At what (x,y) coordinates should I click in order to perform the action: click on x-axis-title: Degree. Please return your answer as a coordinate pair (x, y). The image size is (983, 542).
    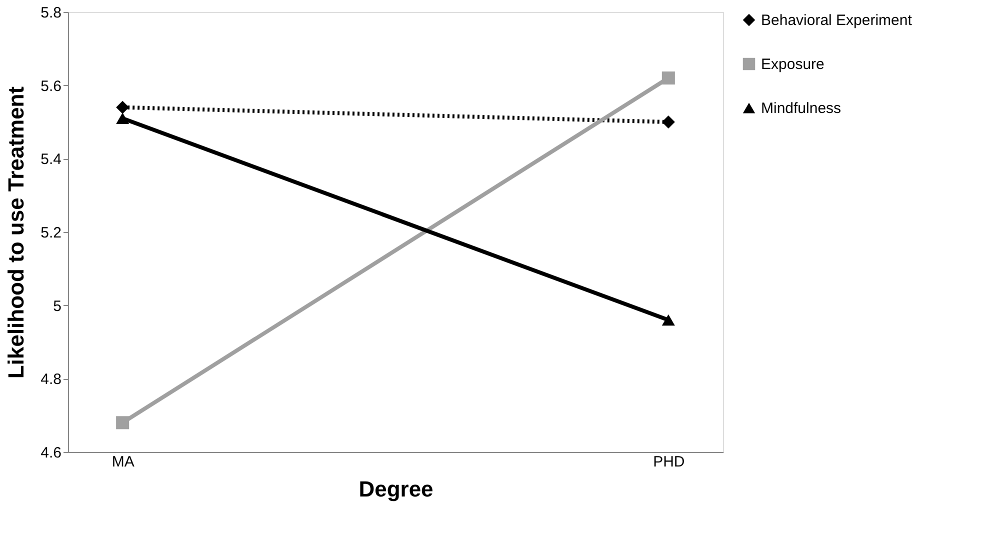
    Looking at the image, I should click on (396, 489).